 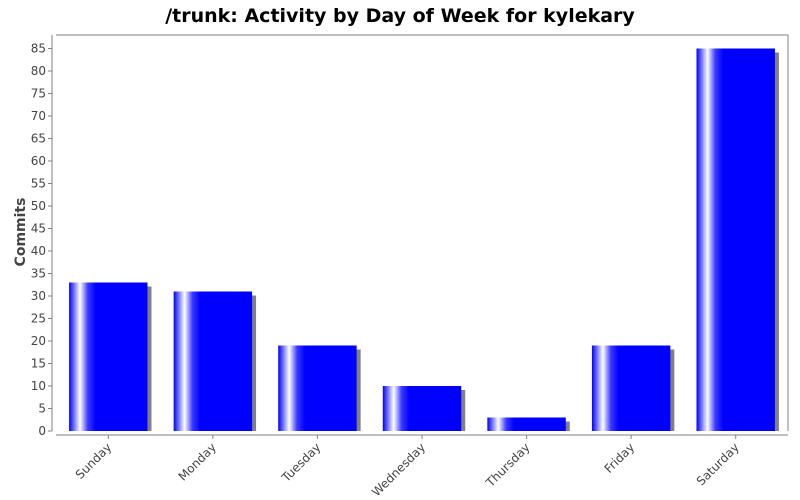 What do you see at coordinates (213, 361) in the screenshot?
I see `bar-monday` at bounding box center [213, 361].